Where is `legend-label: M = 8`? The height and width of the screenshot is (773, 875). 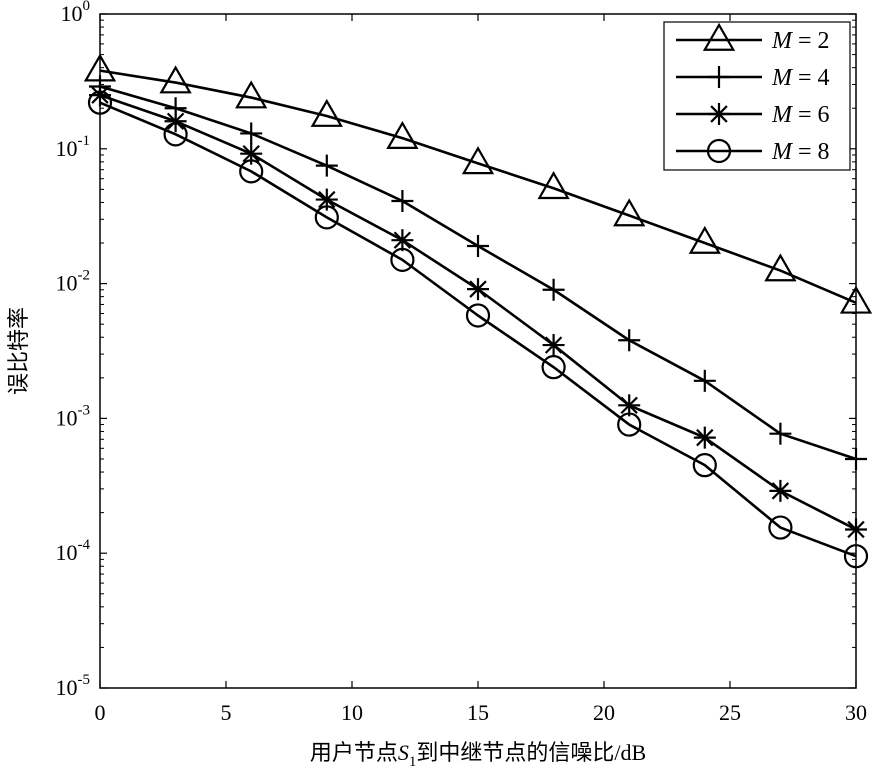
legend-label: M = 8 is located at coordinates (800, 152).